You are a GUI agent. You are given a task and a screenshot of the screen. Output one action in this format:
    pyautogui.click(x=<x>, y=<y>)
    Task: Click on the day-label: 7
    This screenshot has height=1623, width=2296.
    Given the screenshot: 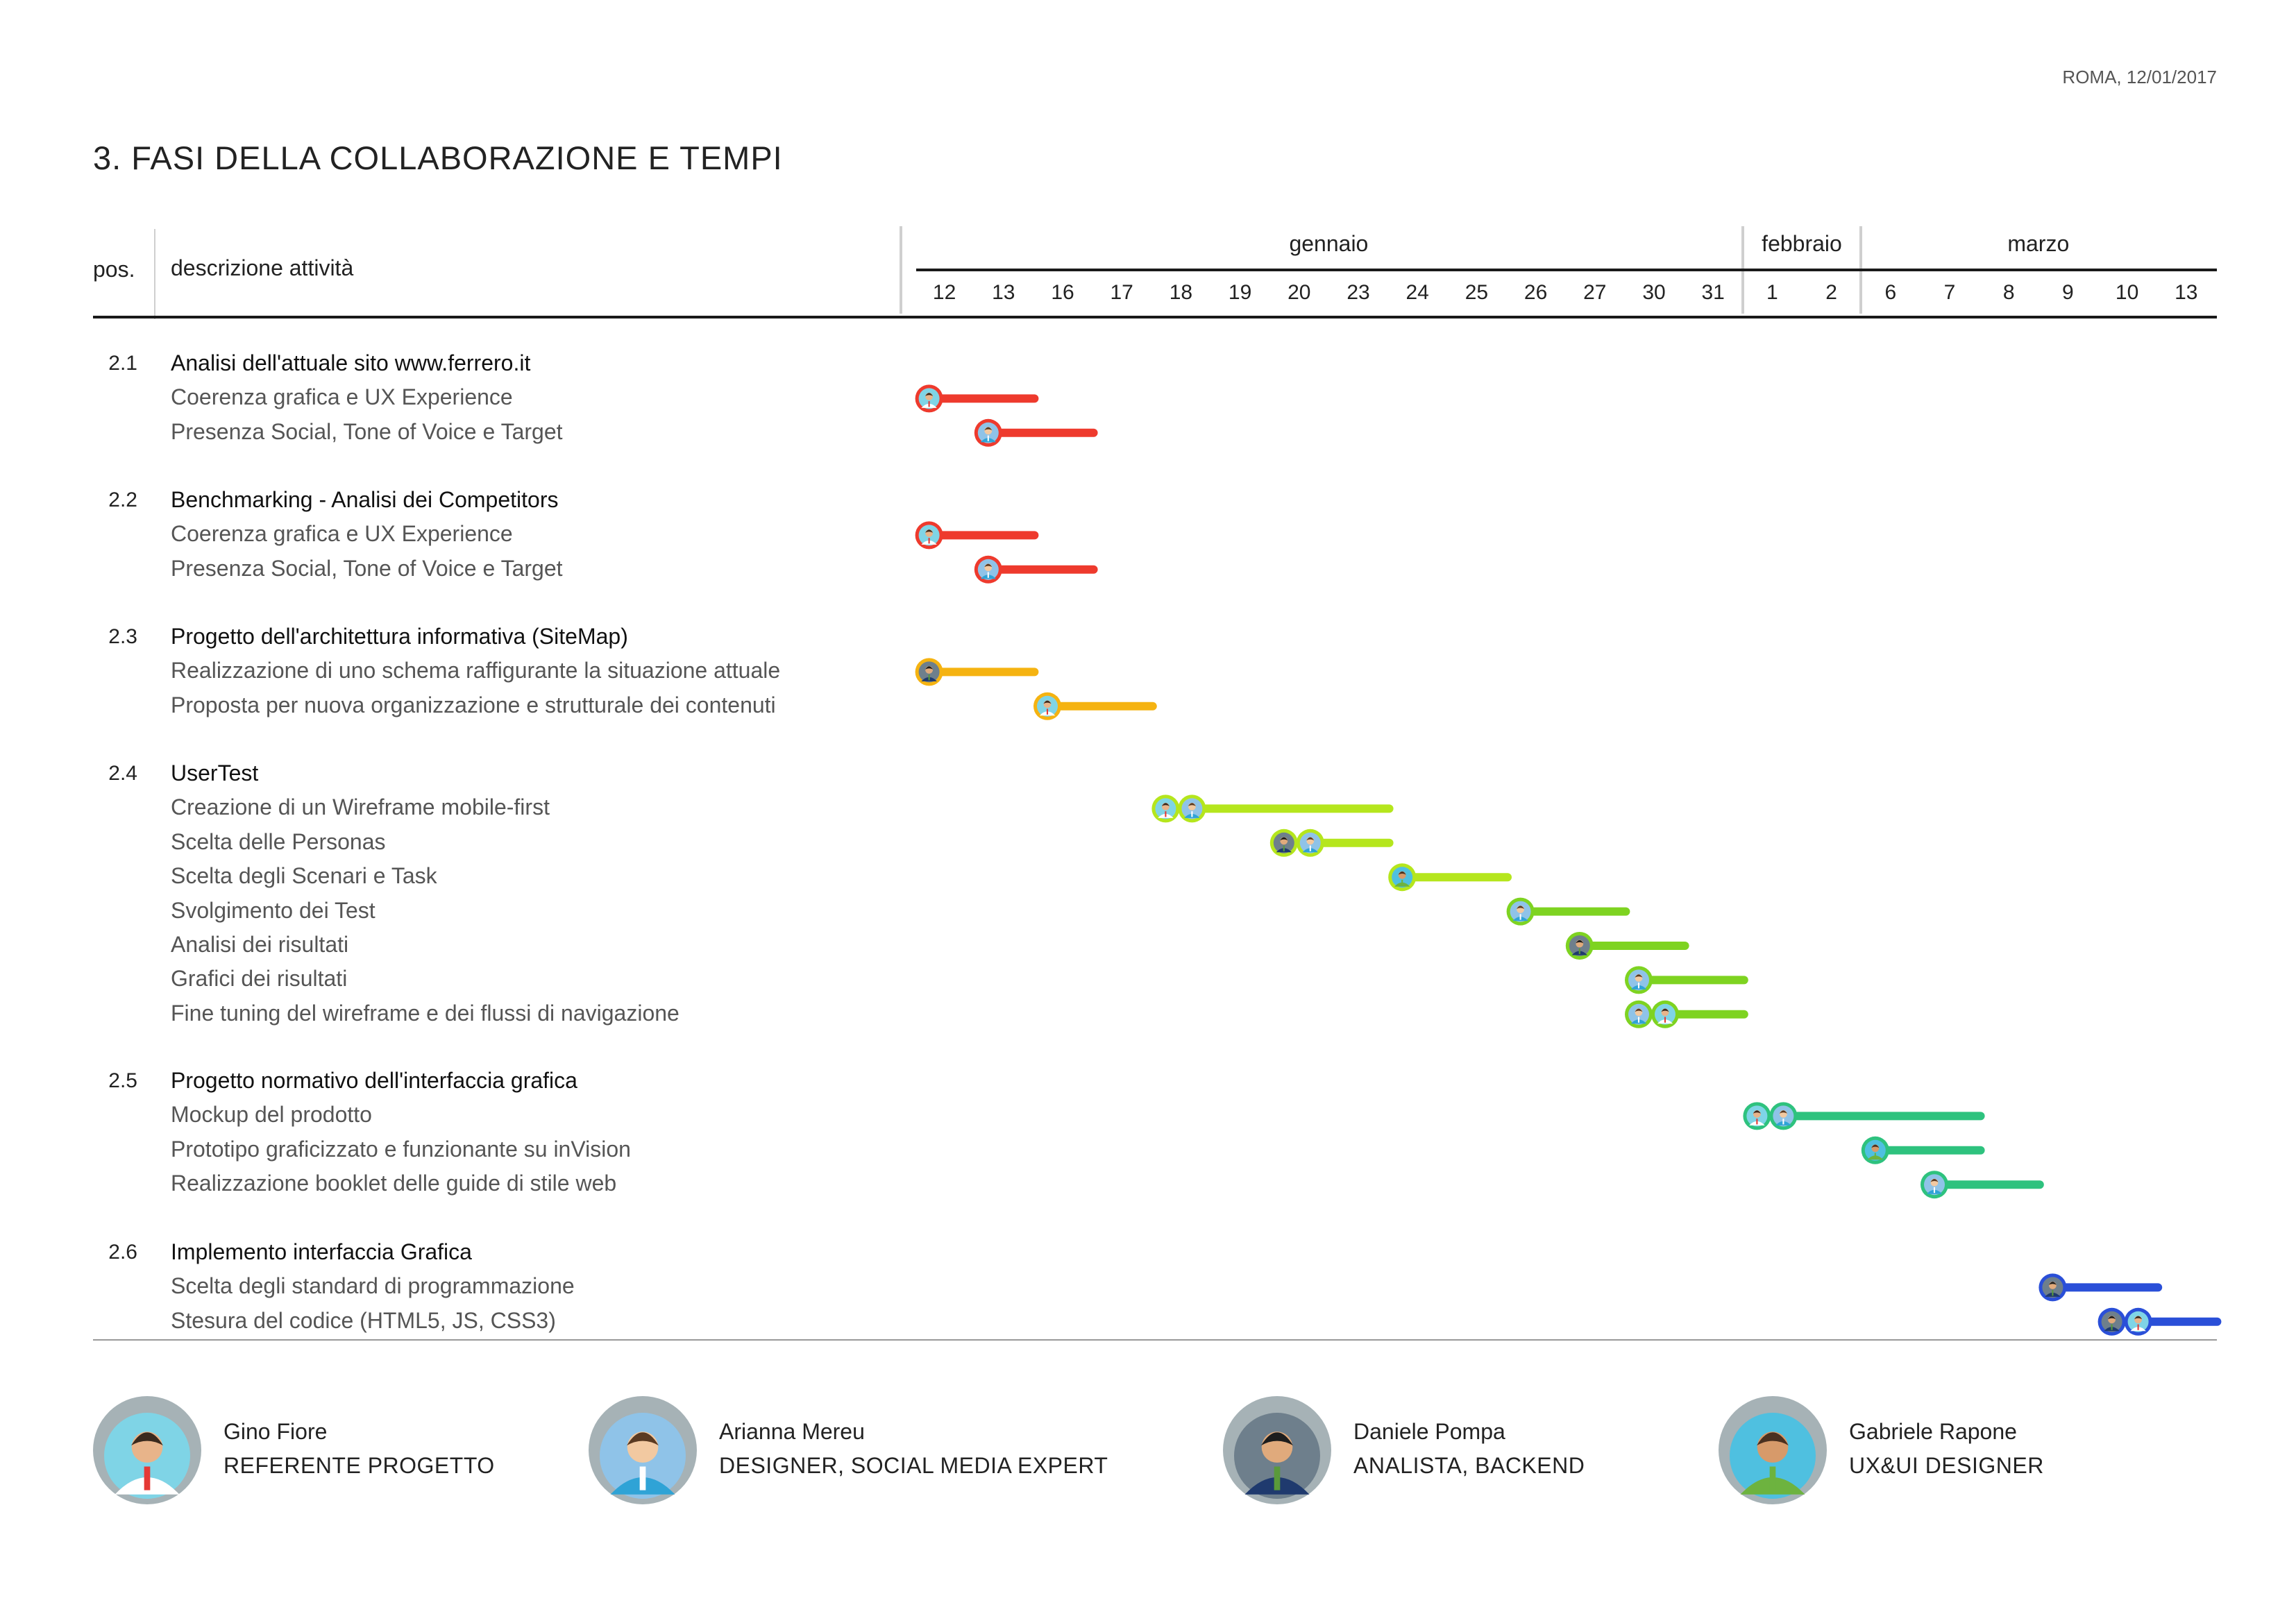 What is the action you would take?
    pyautogui.click(x=1949, y=292)
    